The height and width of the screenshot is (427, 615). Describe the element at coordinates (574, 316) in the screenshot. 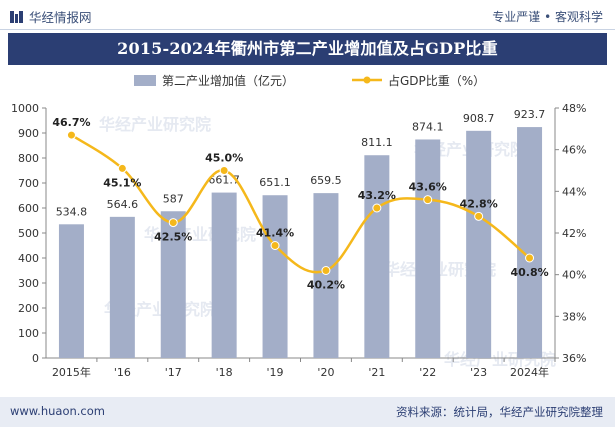

I see `y-right-tick-label: 38%` at that location.